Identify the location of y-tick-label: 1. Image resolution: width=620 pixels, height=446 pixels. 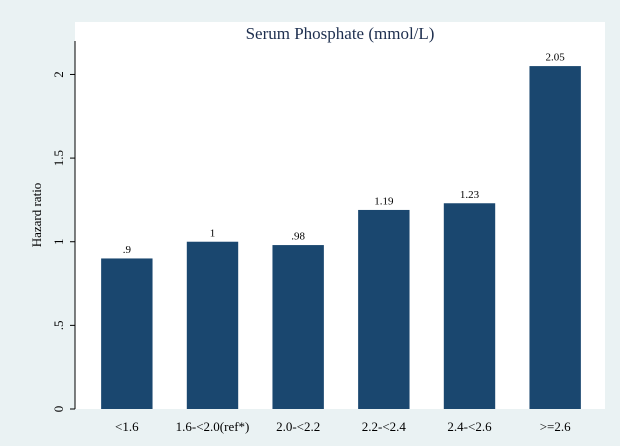
(58, 241).